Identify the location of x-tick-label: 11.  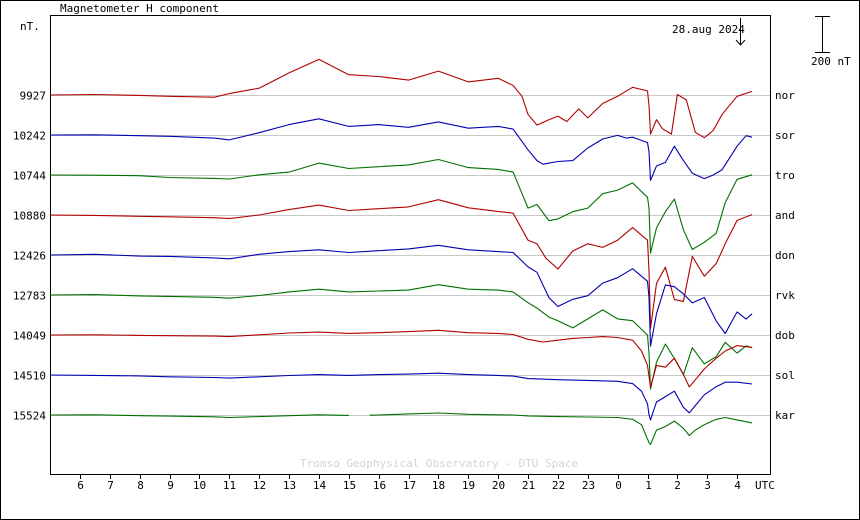
(229, 485).